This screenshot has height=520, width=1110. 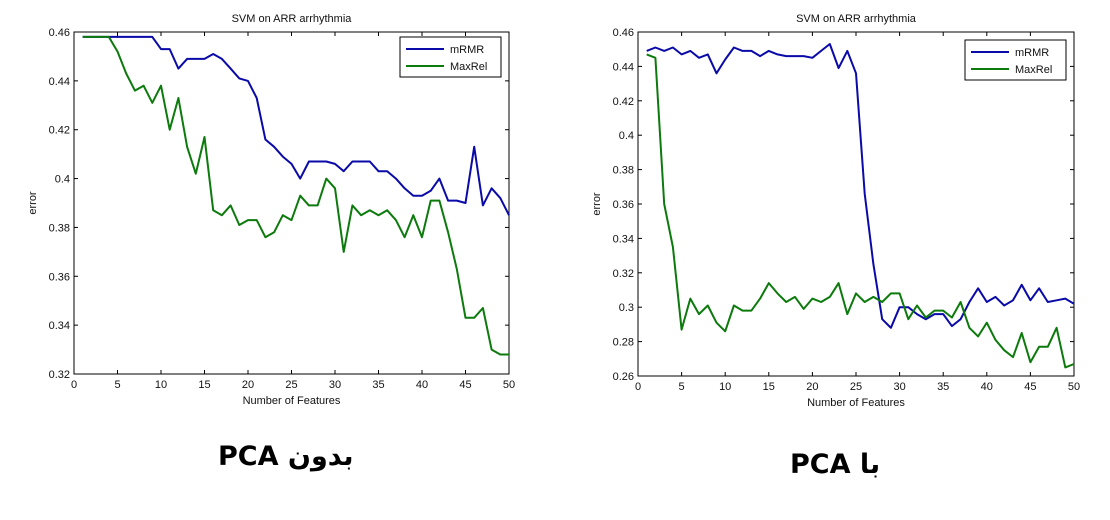 What do you see at coordinates (835, 464) in the screenshot?
I see `caption-right: با PCA` at bounding box center [835, 464].